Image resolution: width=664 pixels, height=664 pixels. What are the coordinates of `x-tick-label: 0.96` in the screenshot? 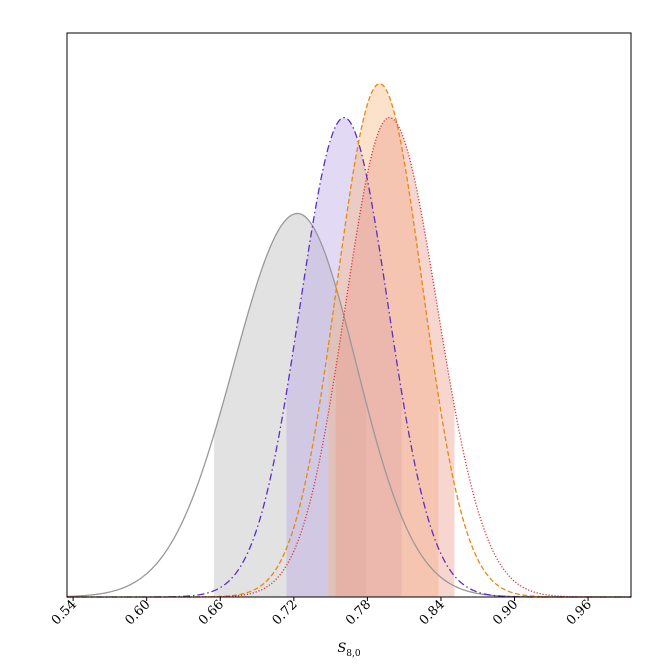 It's located at (579, 612).